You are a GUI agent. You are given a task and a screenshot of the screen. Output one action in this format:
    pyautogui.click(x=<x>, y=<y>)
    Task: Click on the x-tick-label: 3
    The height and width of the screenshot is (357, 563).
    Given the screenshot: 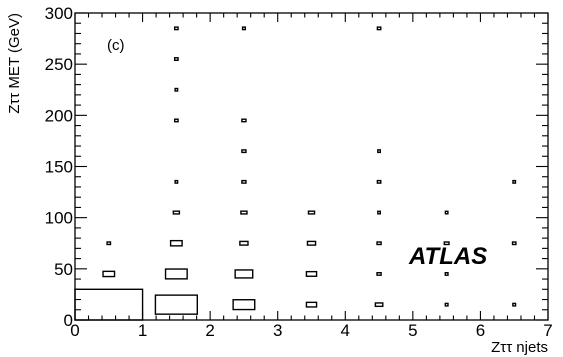 What is the action you would take?
    pyautogui.click(x=277, y=330)
    